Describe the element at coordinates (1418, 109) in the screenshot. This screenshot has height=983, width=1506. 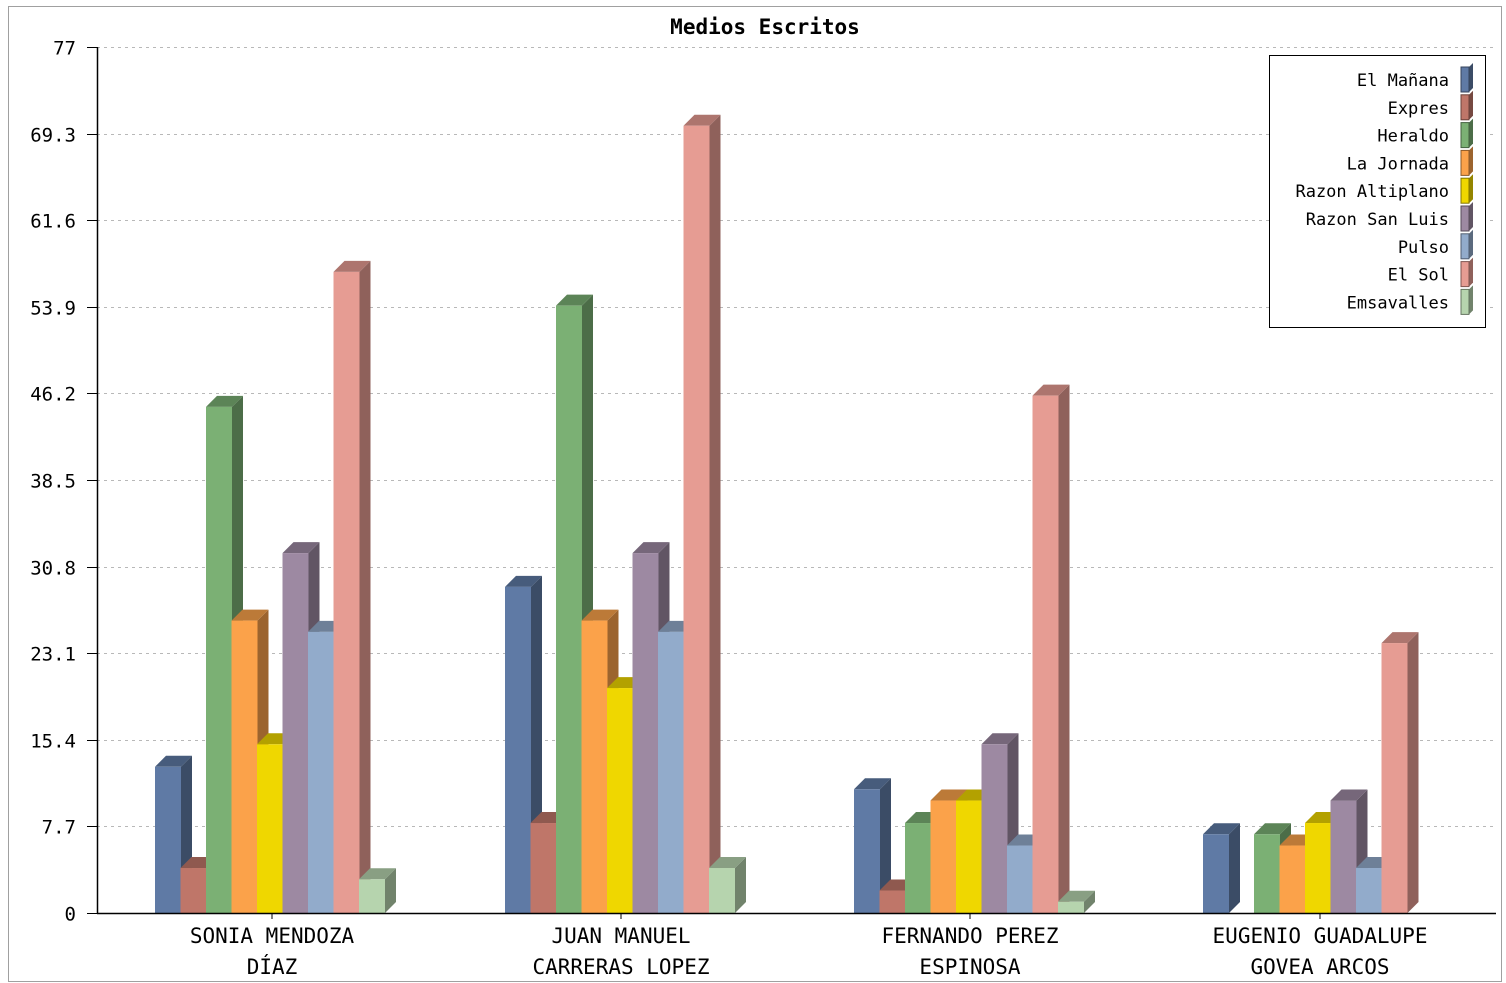
I see `legend-label: Expres` at that location.